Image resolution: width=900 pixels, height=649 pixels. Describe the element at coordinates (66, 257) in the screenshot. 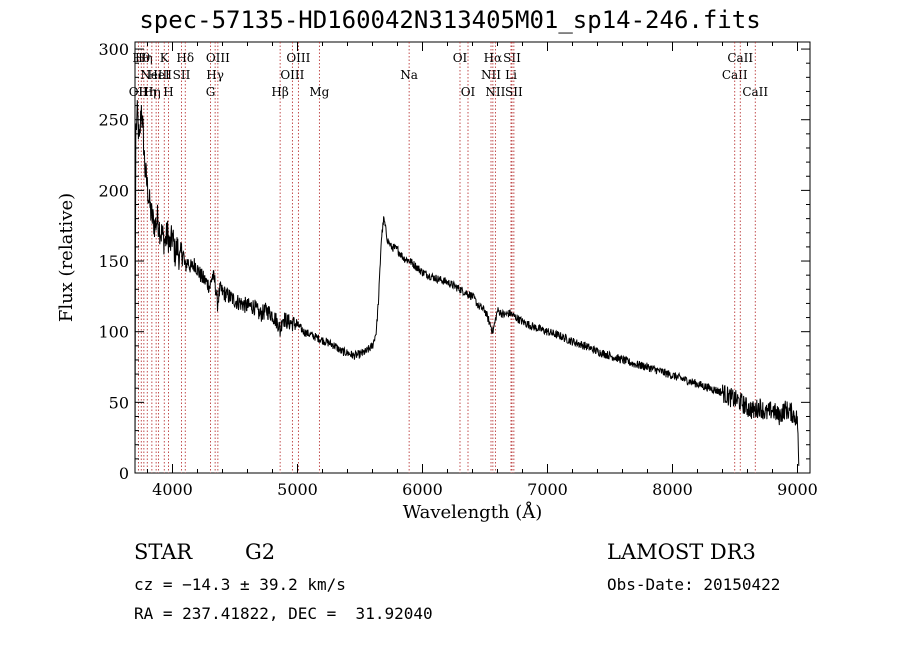

I see `y-axis-label: Flux (relative)` at that location.